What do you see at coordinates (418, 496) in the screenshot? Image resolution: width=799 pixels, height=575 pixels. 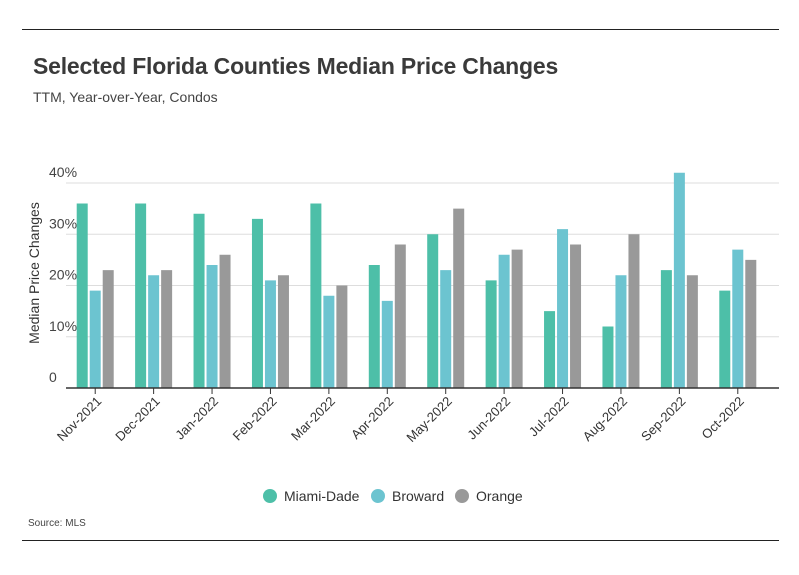 I see `legend-label: Broward` at bounding box center [418, 496].